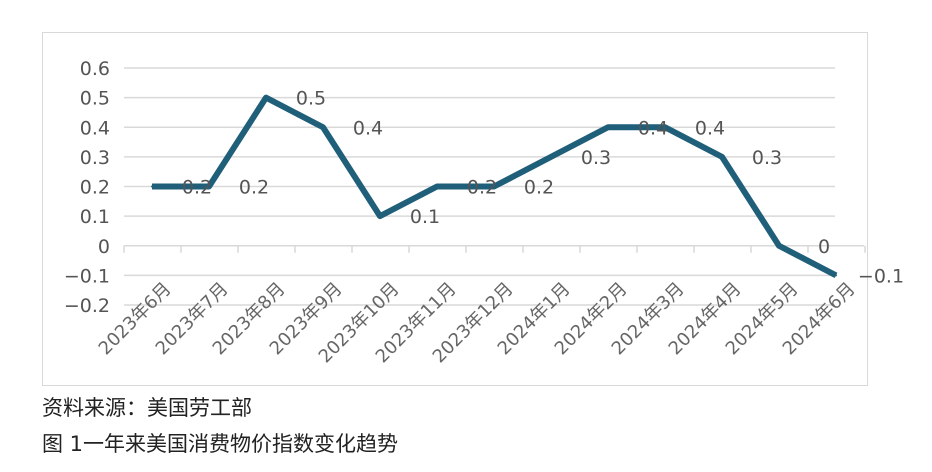 The width and height of the screenshot is (932, 472). Describe the element at coordinates (881, 276) in the screenshot. I see `data-label: −0.1` at that location.